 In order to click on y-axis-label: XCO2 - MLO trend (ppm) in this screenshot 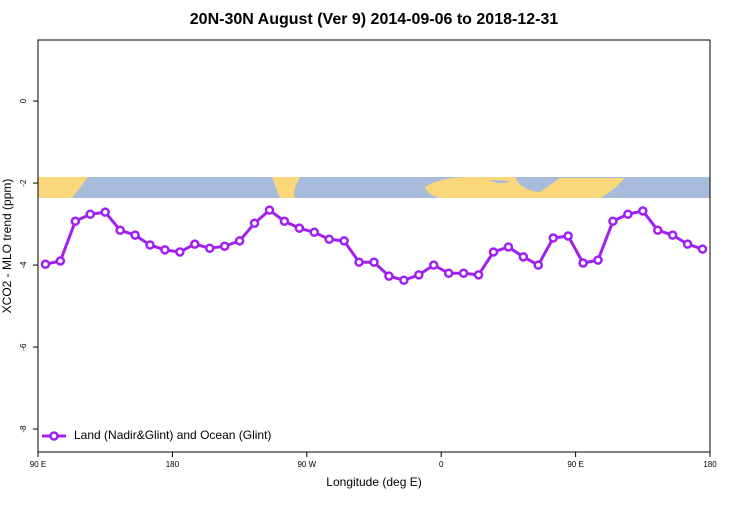, I will do `click(7, 246)`.